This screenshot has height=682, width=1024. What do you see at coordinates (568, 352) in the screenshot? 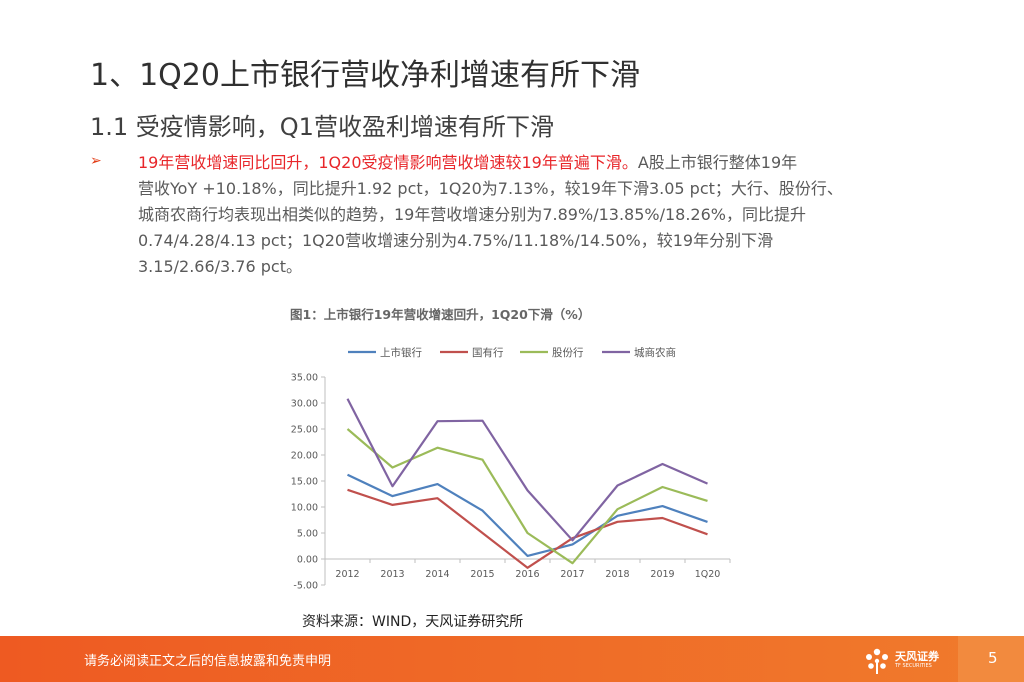
I see `legend-label-3: 股份行` at bounding box center [568, 352].